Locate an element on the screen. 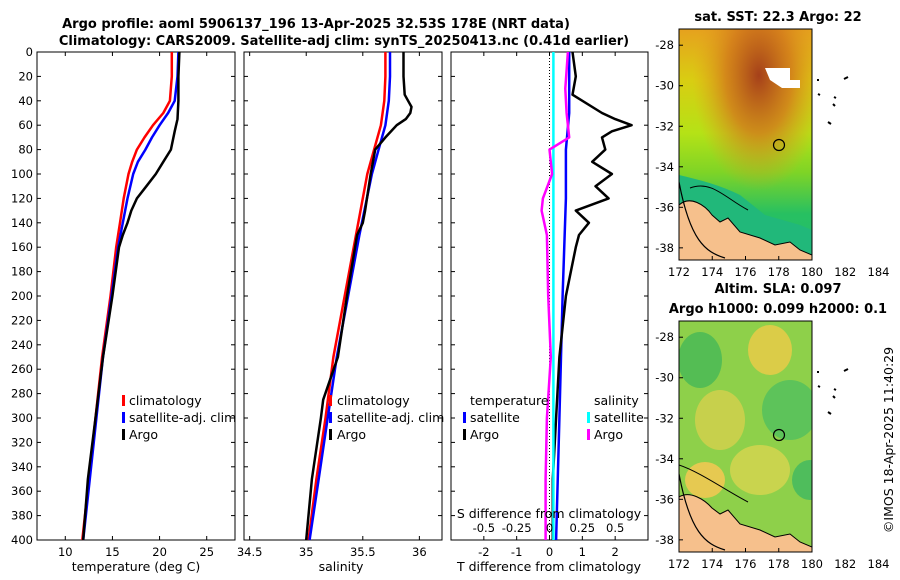 The image size is (900, 580). series-line-t-argo is located at coordinates (592, 295).